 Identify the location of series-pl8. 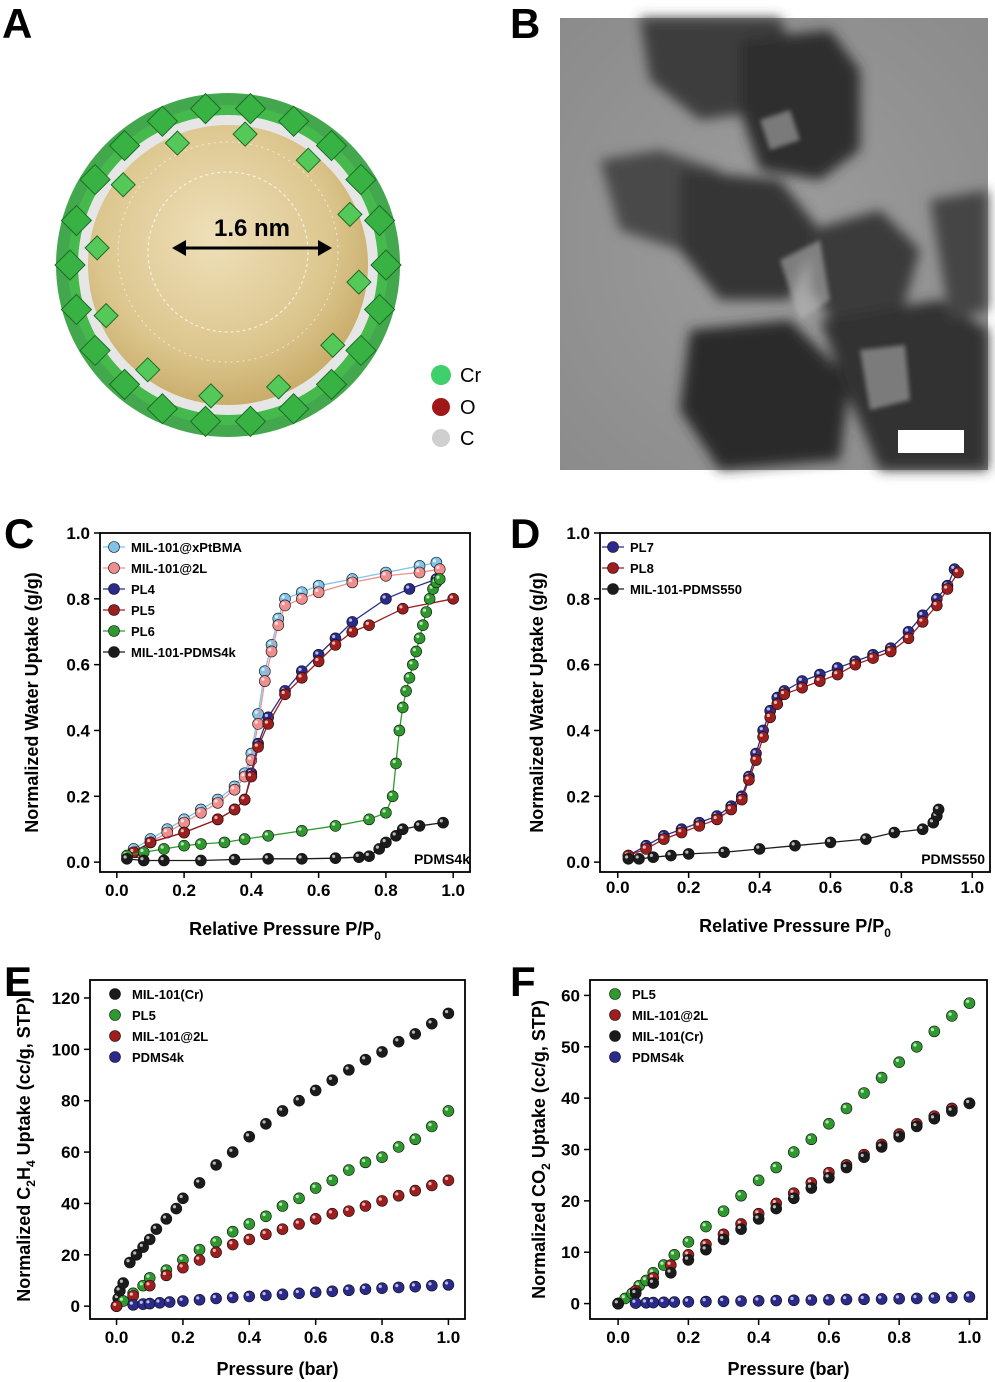
(793, 714).